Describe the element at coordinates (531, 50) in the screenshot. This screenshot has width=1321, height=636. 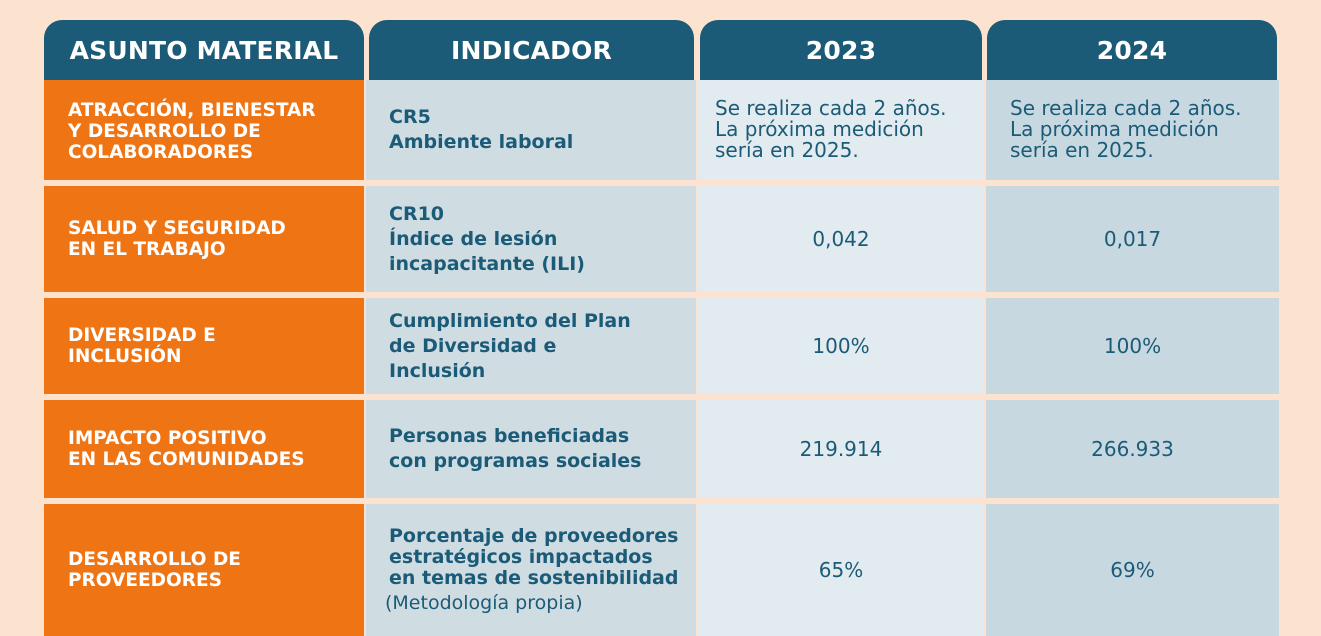
I see `header-indicador: INDICADOR` at that location.